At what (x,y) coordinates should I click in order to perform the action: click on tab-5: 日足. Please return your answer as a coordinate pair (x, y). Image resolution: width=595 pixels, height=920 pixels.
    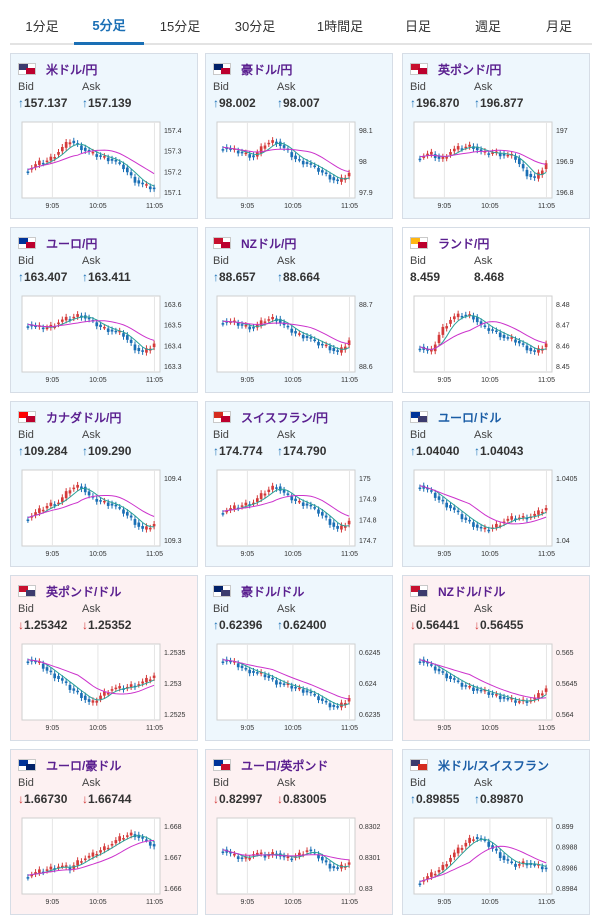
    Looking at the image, I should click on (417, 26).